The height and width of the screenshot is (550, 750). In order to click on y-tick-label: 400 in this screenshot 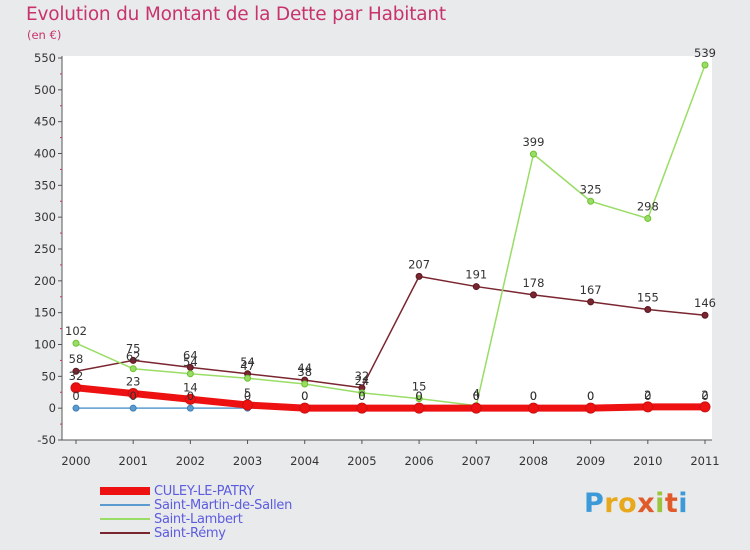, I will do `click(45, 154)`.